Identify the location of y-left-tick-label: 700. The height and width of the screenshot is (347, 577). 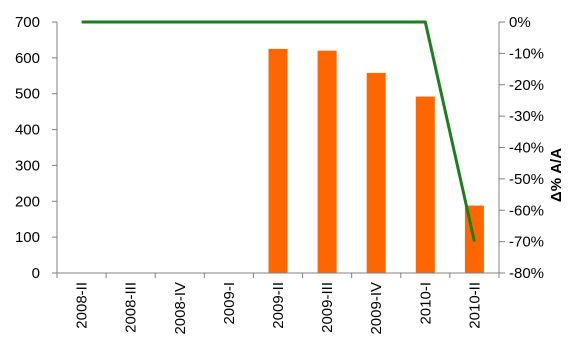
(27, 22).